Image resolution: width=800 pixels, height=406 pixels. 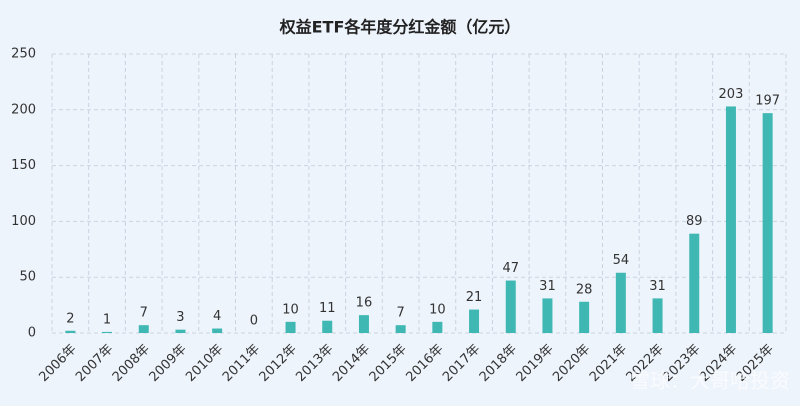 What do you see at coordinates (461, 363) in the screenshot?
I see `x-tick-label: 2017年` at bounding box center [461, 363].